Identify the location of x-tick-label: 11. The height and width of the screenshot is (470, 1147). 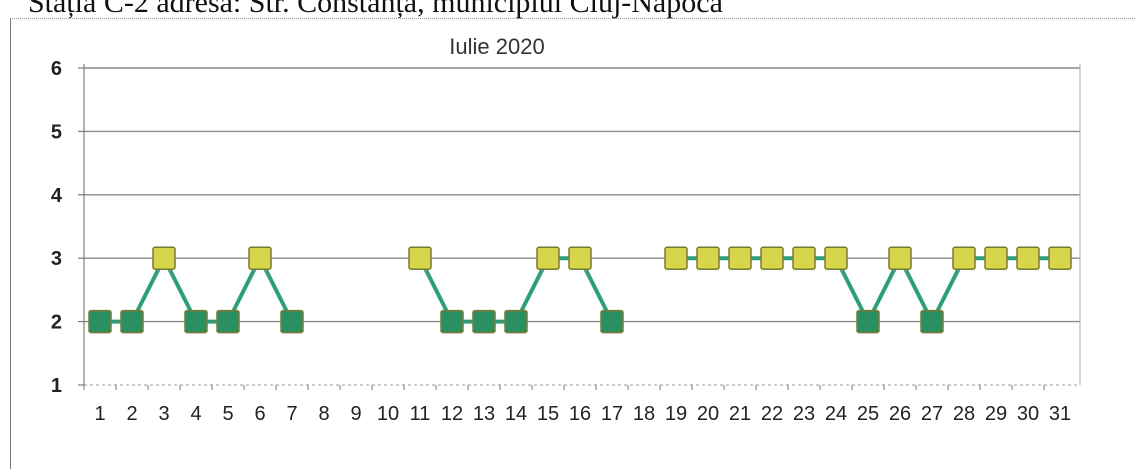
(420, 414).